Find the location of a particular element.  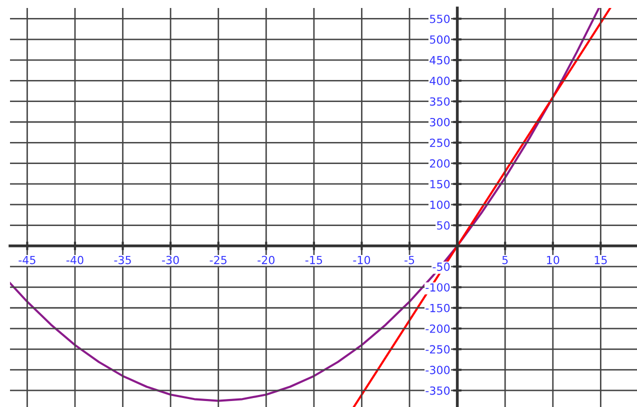

y-tick-label: 500 is located at coordinates (440, 39).